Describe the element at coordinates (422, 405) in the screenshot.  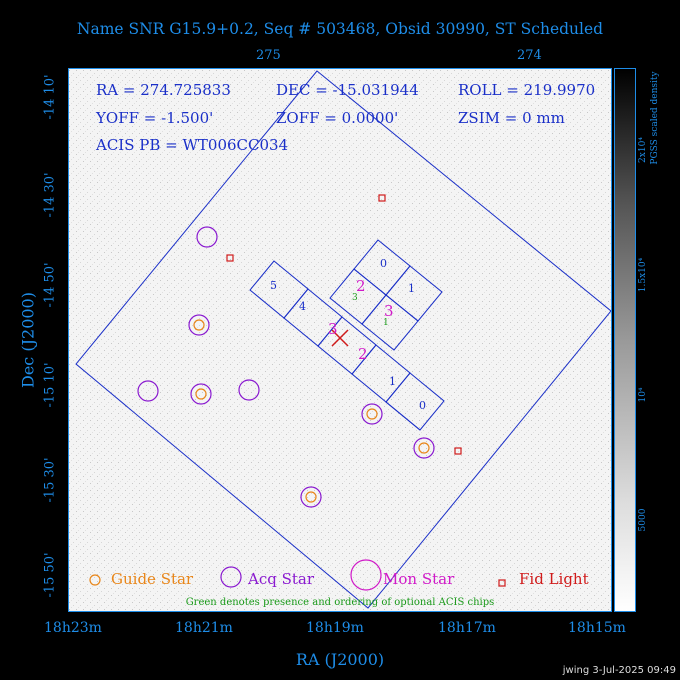
I see `chip-label-s0: 0` at that location.